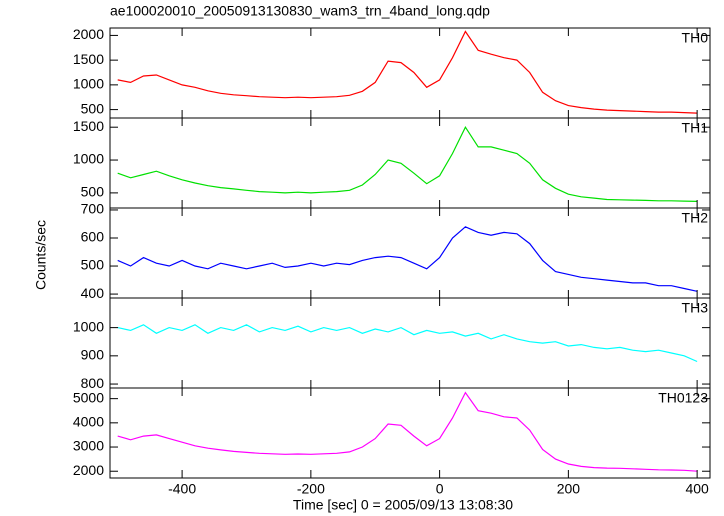 Image resolution: width=724 pixels, height=516 pixels. Describe the element at coordinates (695, 308) in the screenshot. I see `panel-label: TH3` at that location.